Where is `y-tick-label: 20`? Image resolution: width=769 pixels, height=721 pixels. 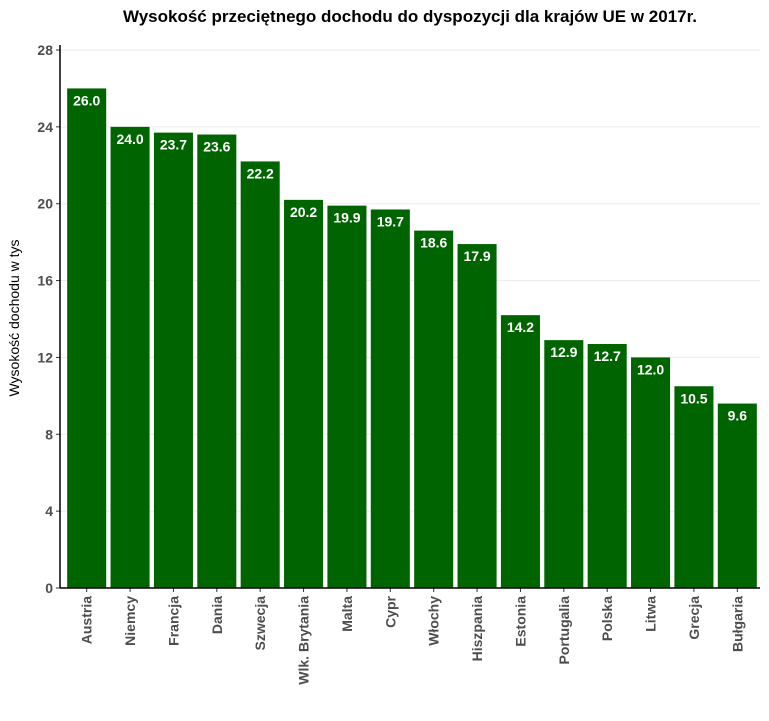
y-tick-label: 20 is located at coordinates (45, 204).